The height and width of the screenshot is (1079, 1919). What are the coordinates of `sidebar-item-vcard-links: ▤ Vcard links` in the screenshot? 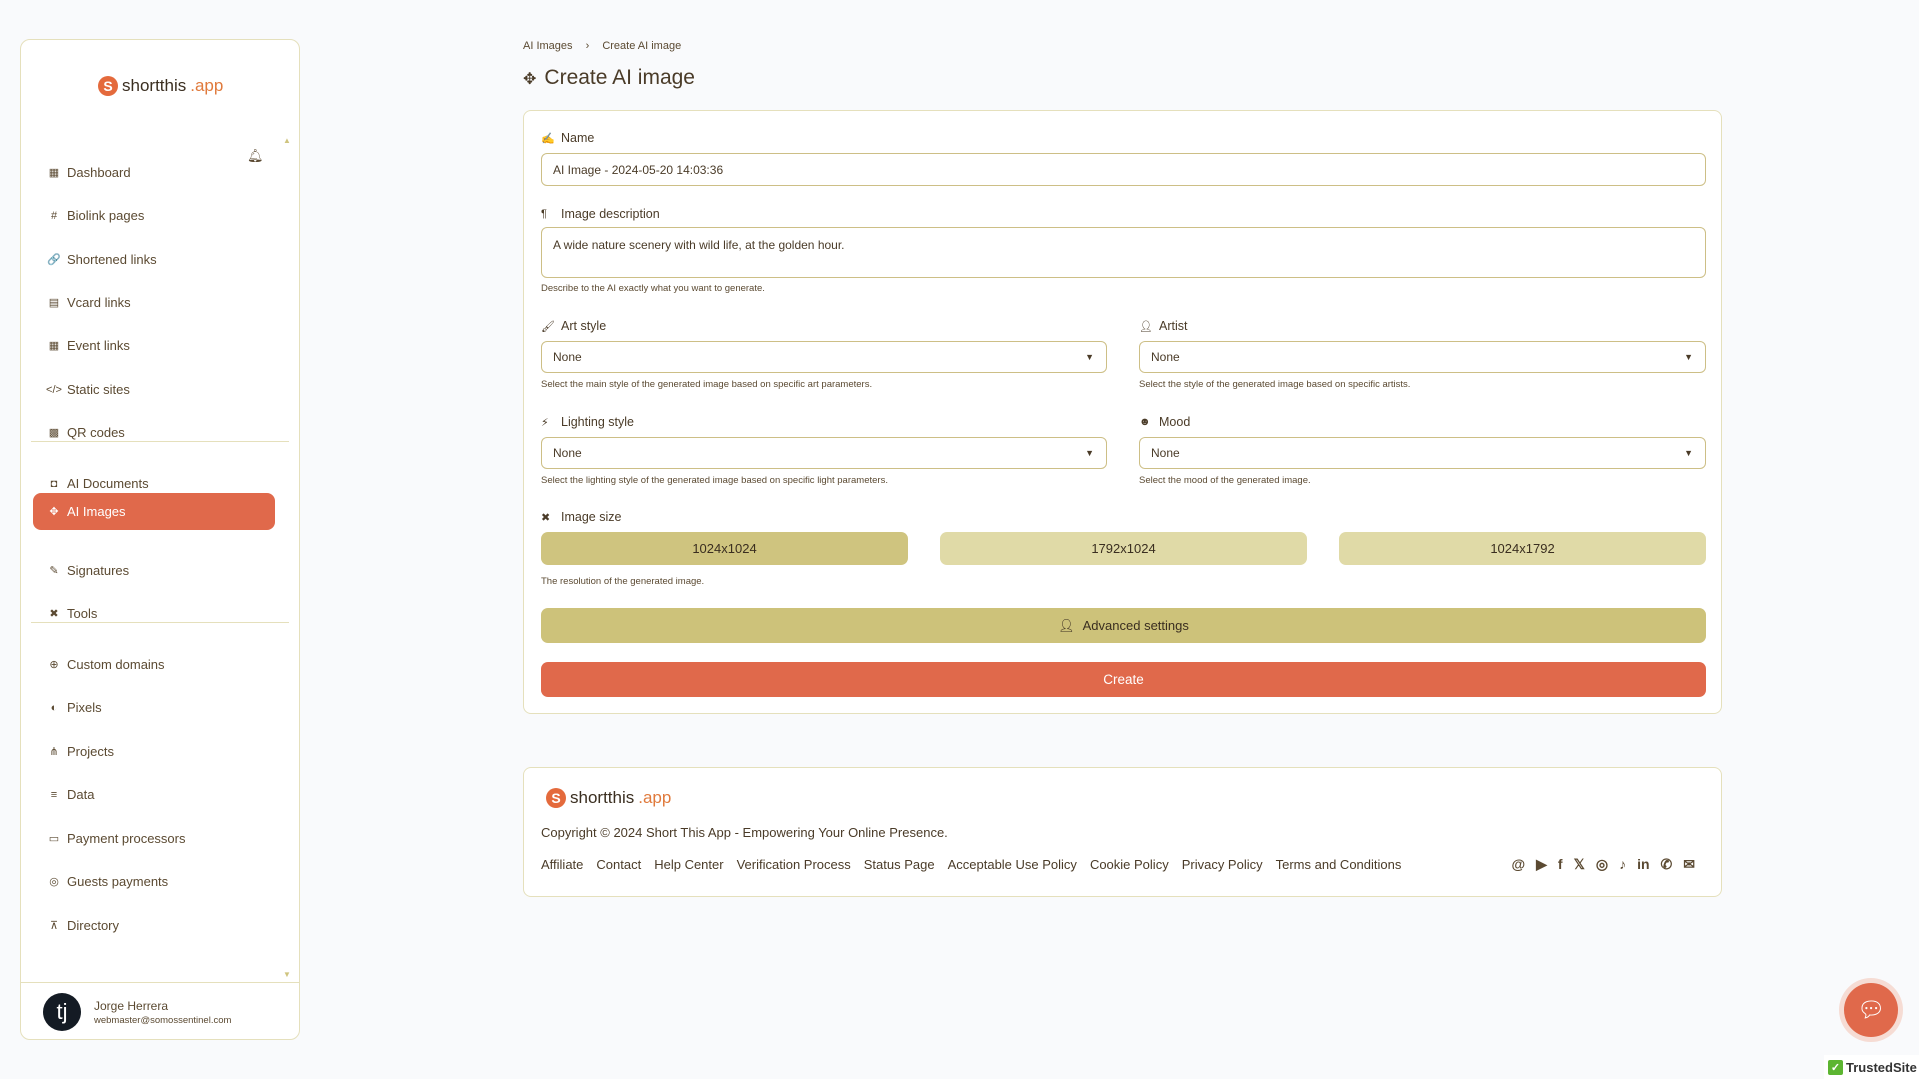 It's located at (154, 302).